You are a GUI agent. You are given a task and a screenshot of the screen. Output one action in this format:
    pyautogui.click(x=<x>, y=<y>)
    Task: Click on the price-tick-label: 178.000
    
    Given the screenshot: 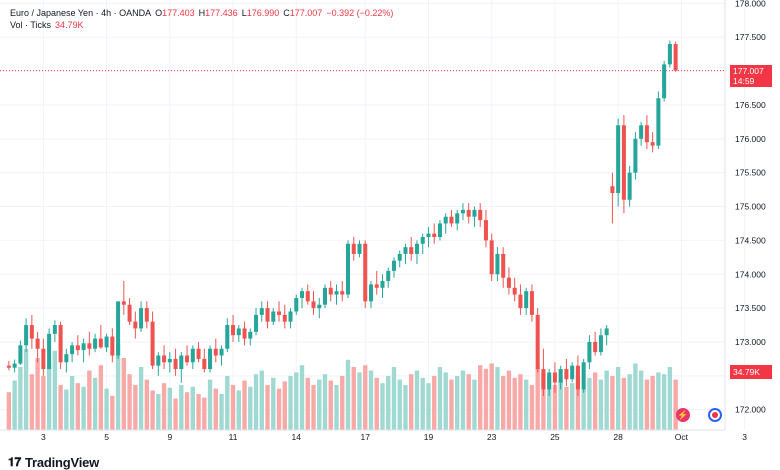 What is the action you would take?
    pyautogui.click(x=750, y=4)
    